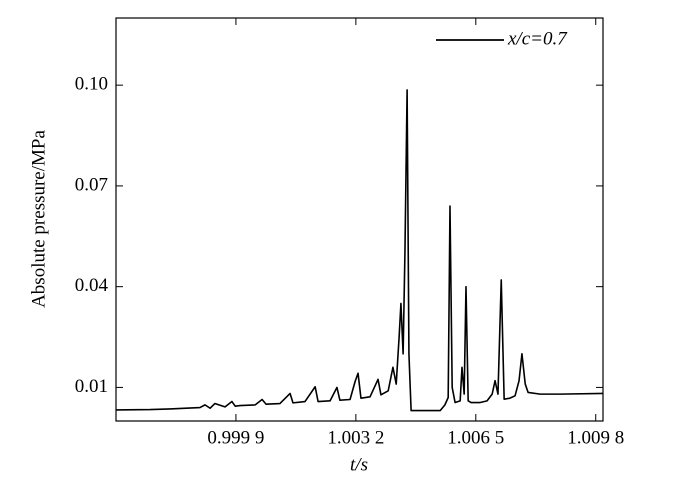 The width and height of the screenshot is (694, 483). Describe the element at coordinates (475, 437) in the screenshot. I see `x-tick-label: 1.006 5` at that location.